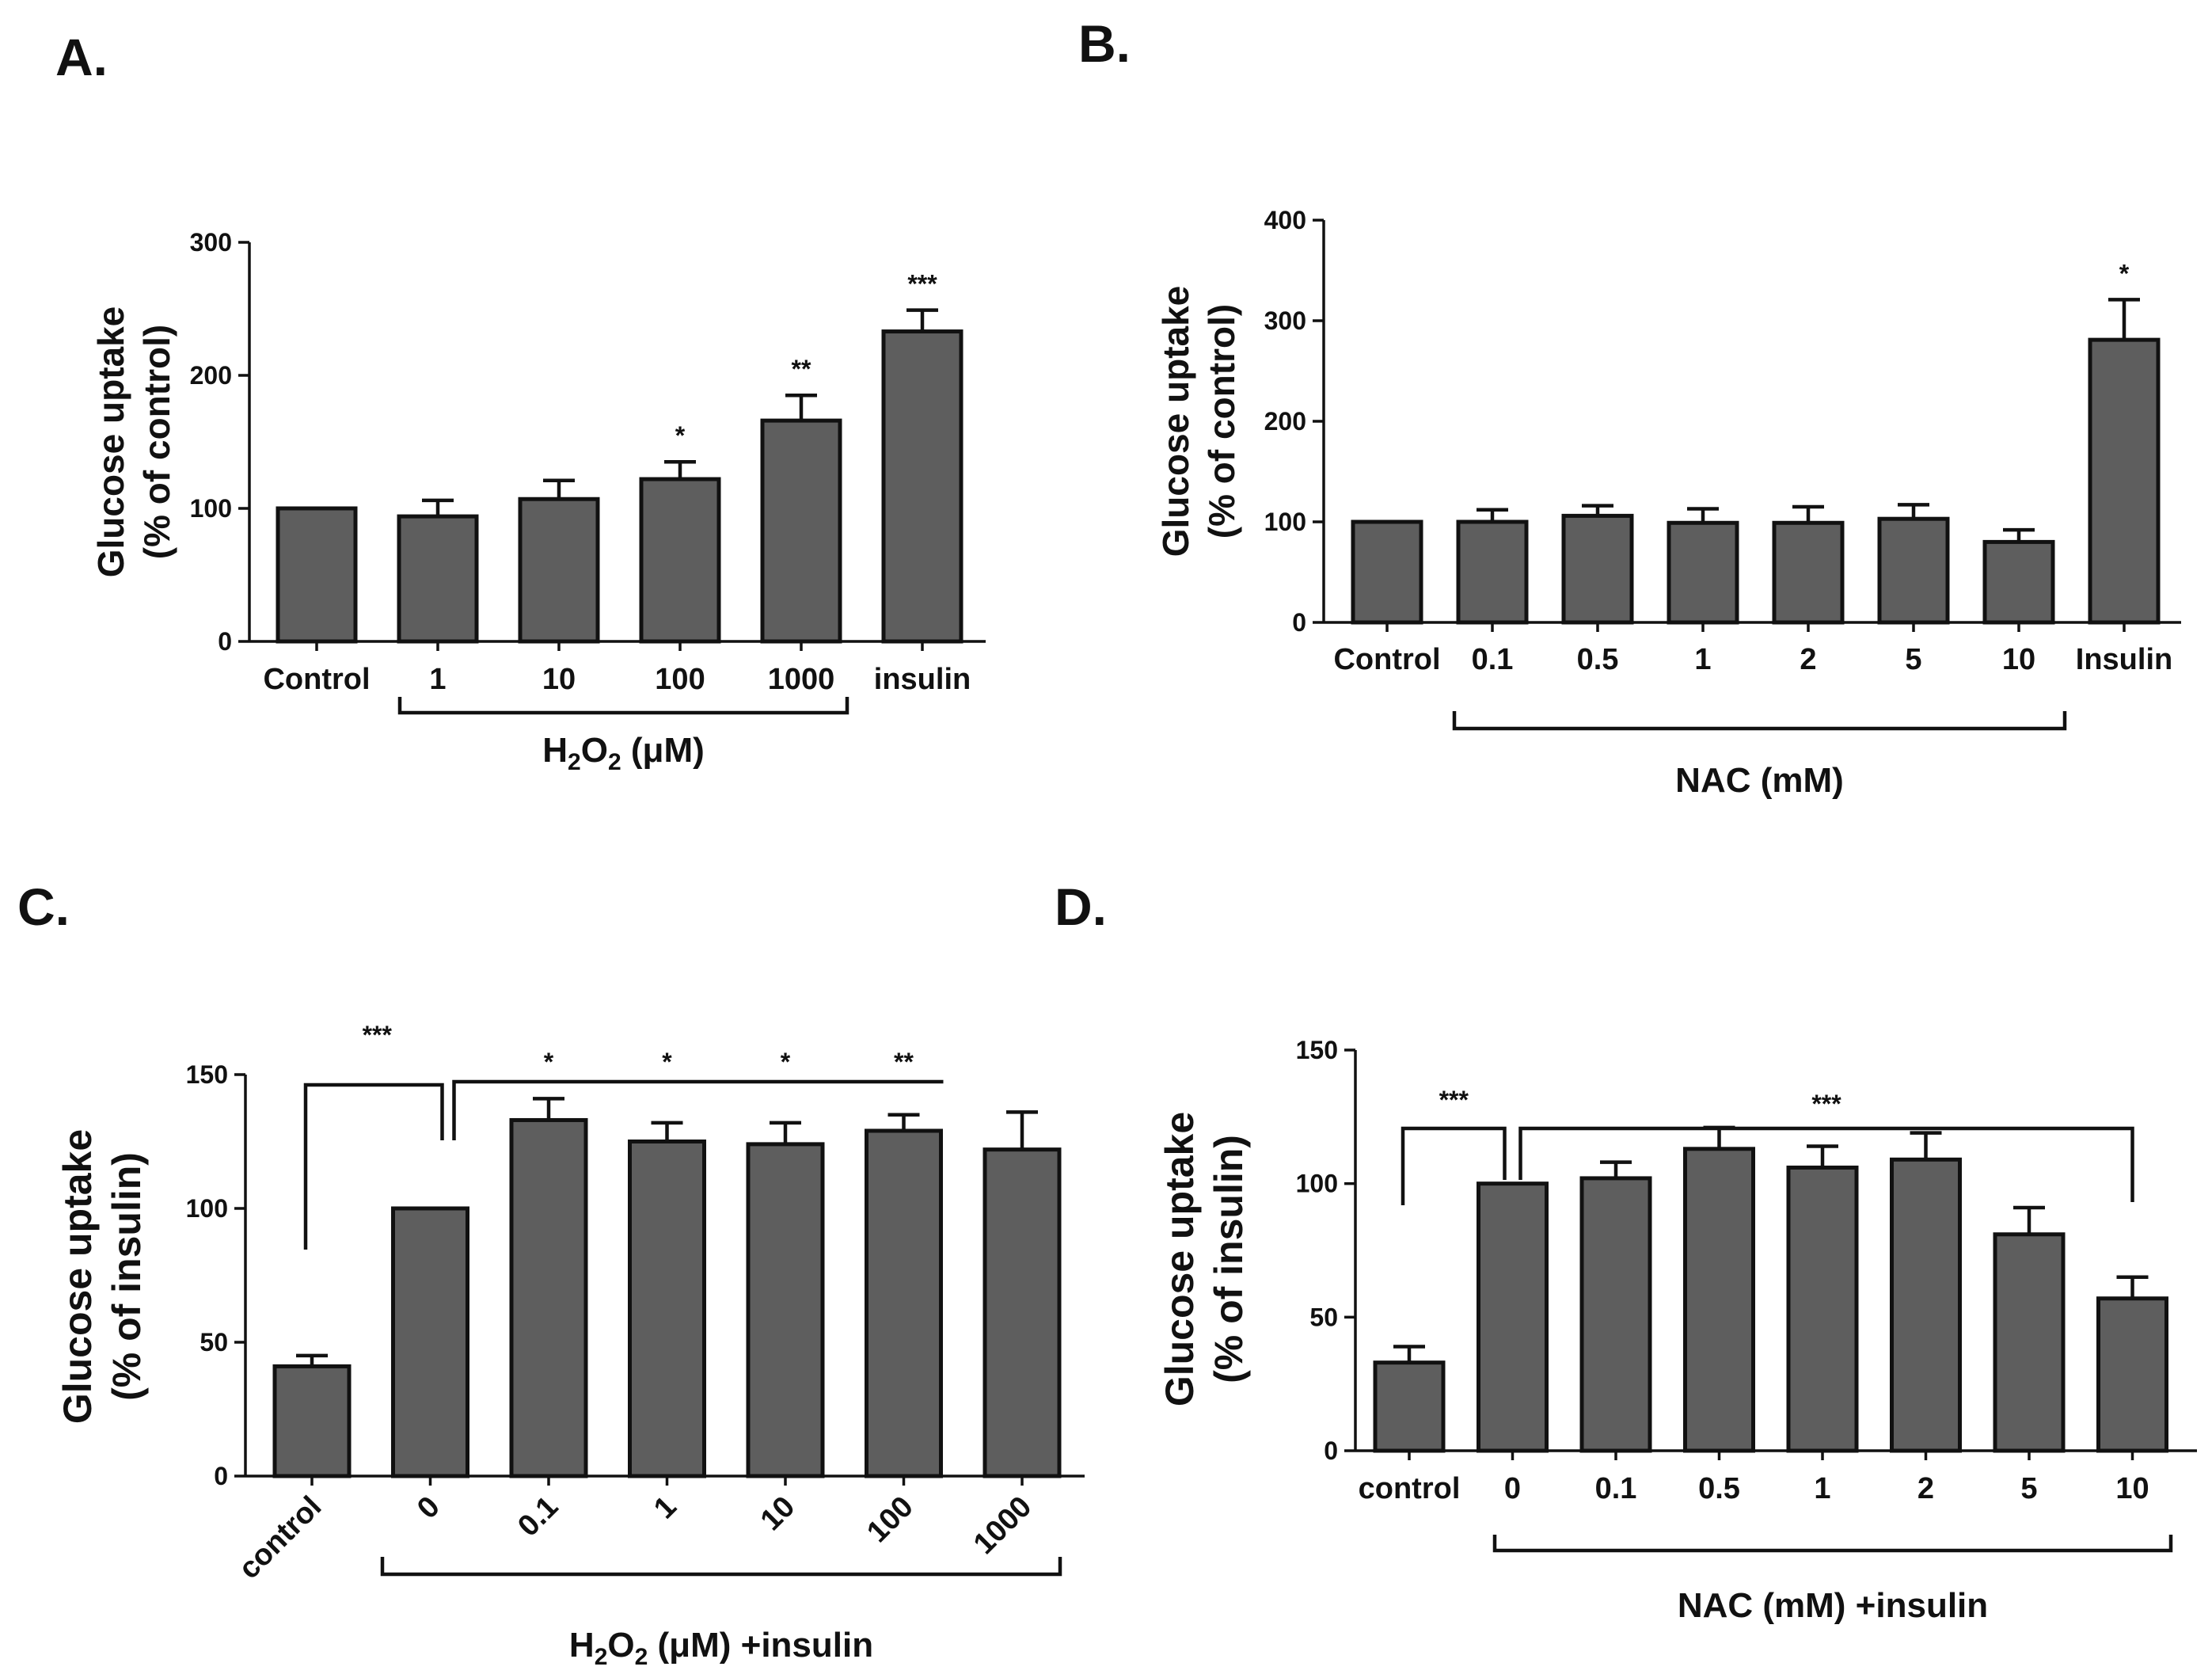 Image resolution: width=2212 pixels, height=1678 pixels. What do you see at coordinates (81, 57) in the screenshot?
I see `panel-label: A.` at bounding box center [81, 57].